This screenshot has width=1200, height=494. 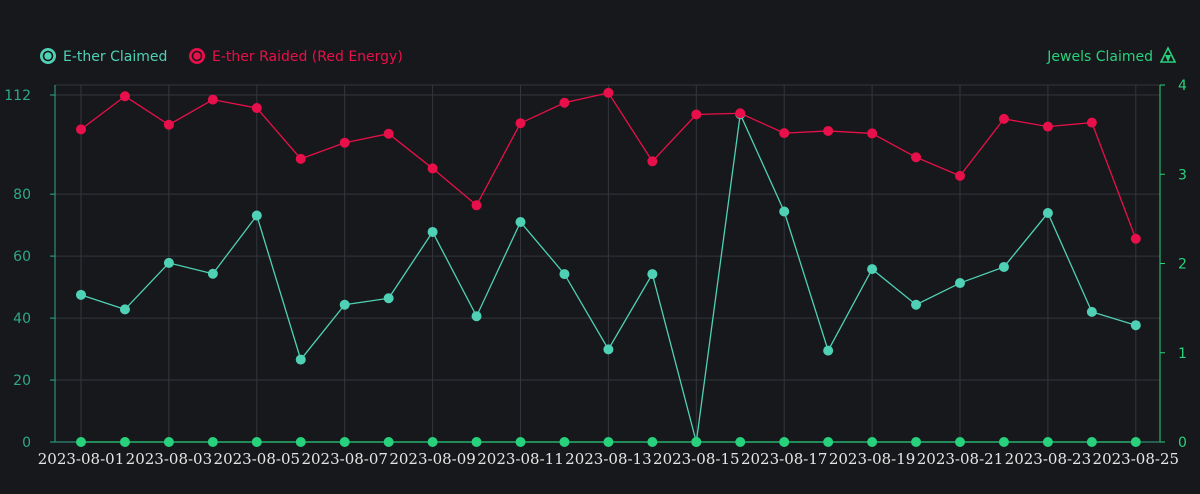 I want to click on legend-item-ether-raided: E-ther Raided (Red Energy), so click(x=296, y=56).